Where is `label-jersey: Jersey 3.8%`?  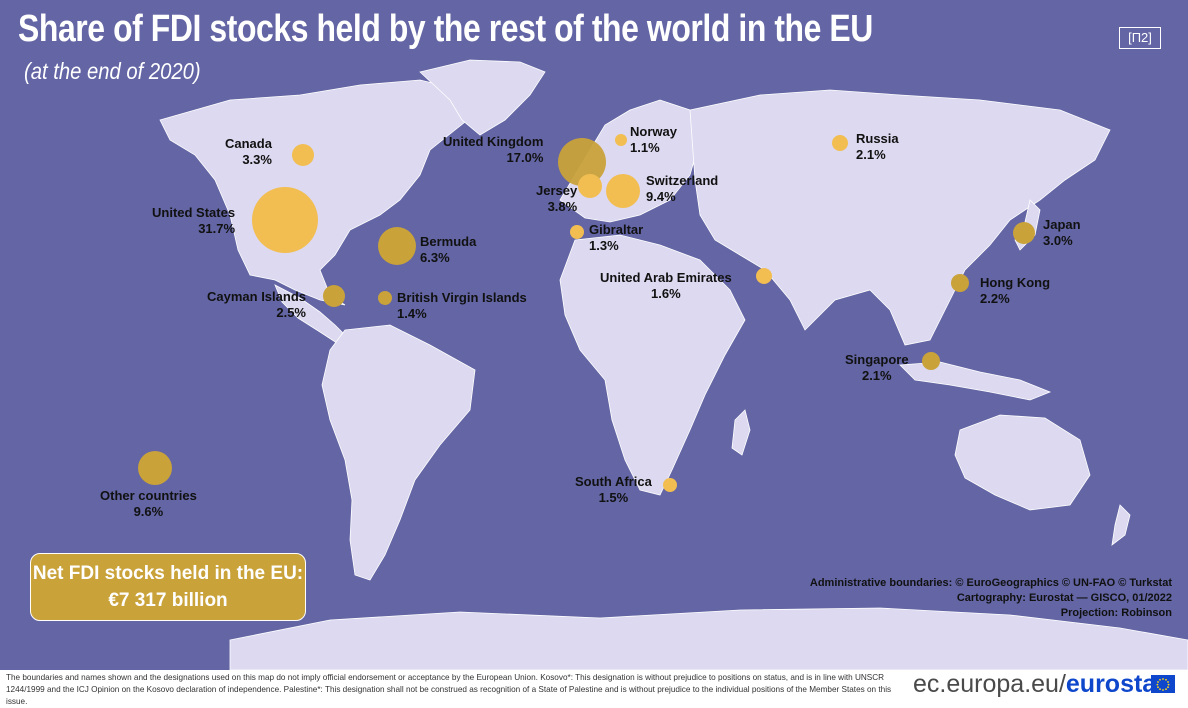 label-jersey: Jersey 3.8% is located at coordinates (557, 198).